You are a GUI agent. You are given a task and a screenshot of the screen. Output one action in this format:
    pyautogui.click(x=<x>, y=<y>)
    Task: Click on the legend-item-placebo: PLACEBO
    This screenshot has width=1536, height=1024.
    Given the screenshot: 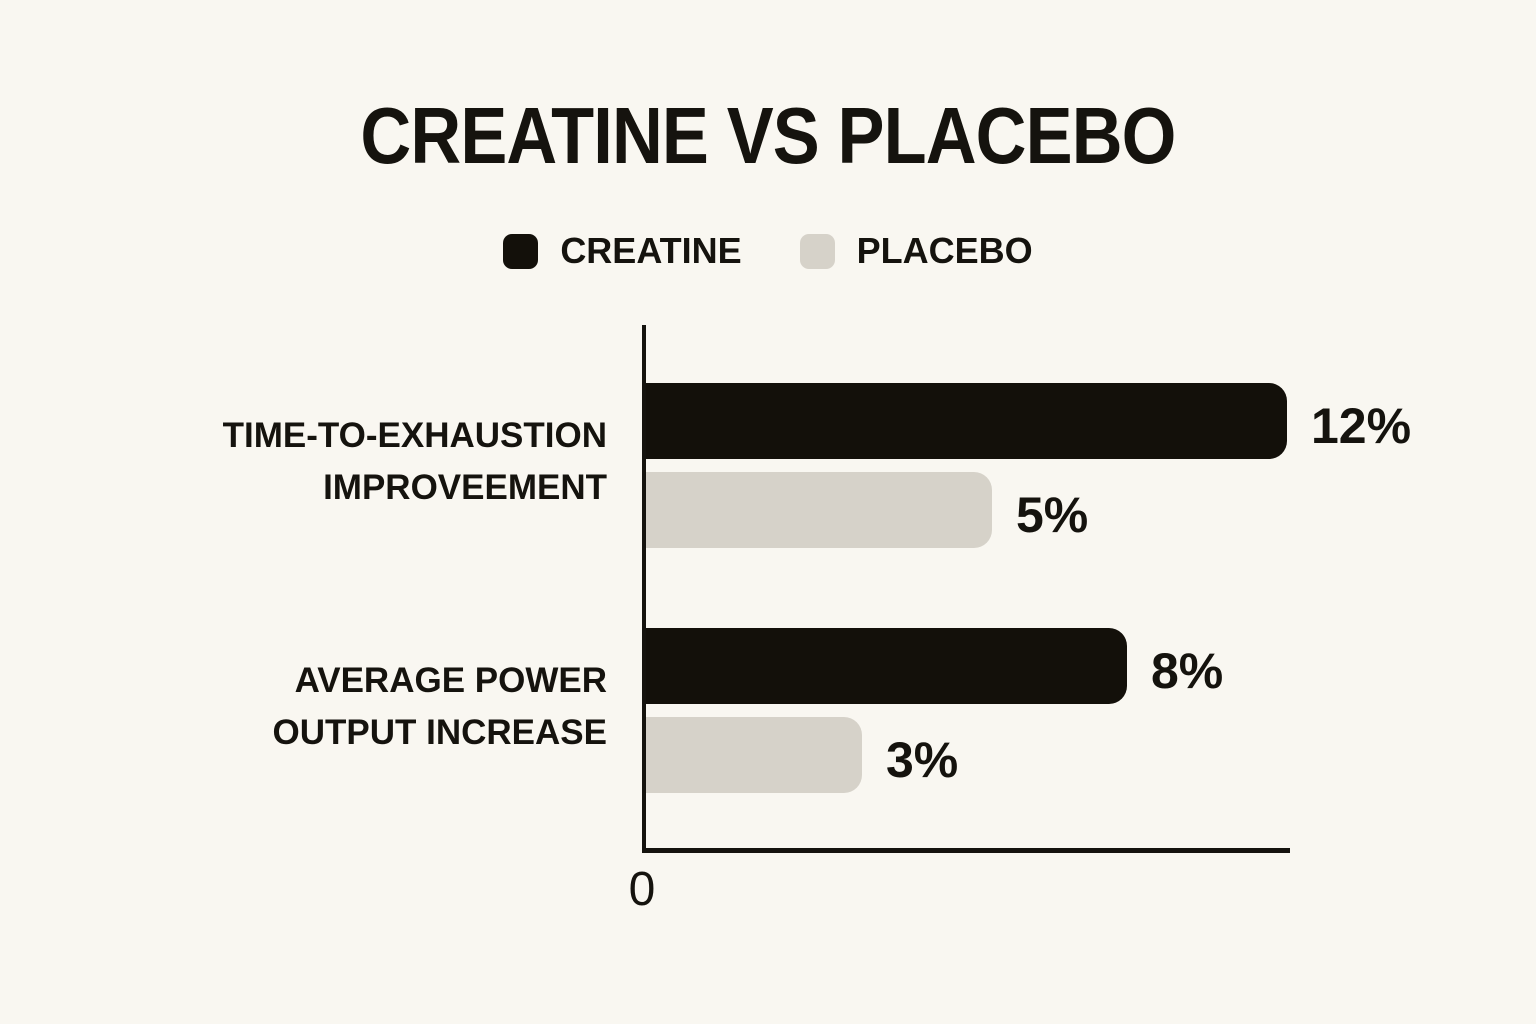 What is the action you would take?
    pyautogui.click(x=916, y=251)
    